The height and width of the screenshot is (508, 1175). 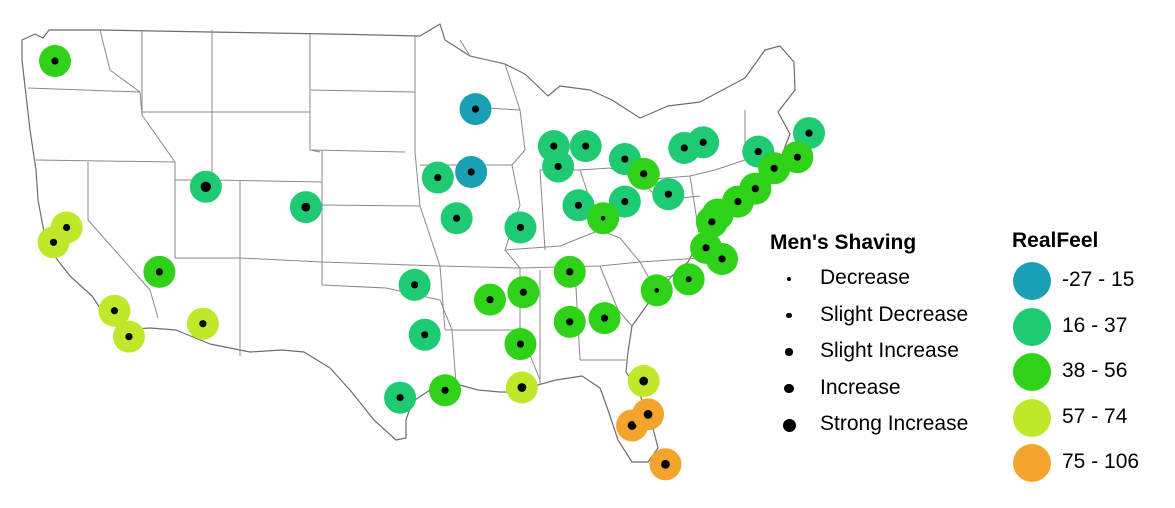 I want to click on shaving-legend-title: Men's Shaving, so click(x=843, y=242).